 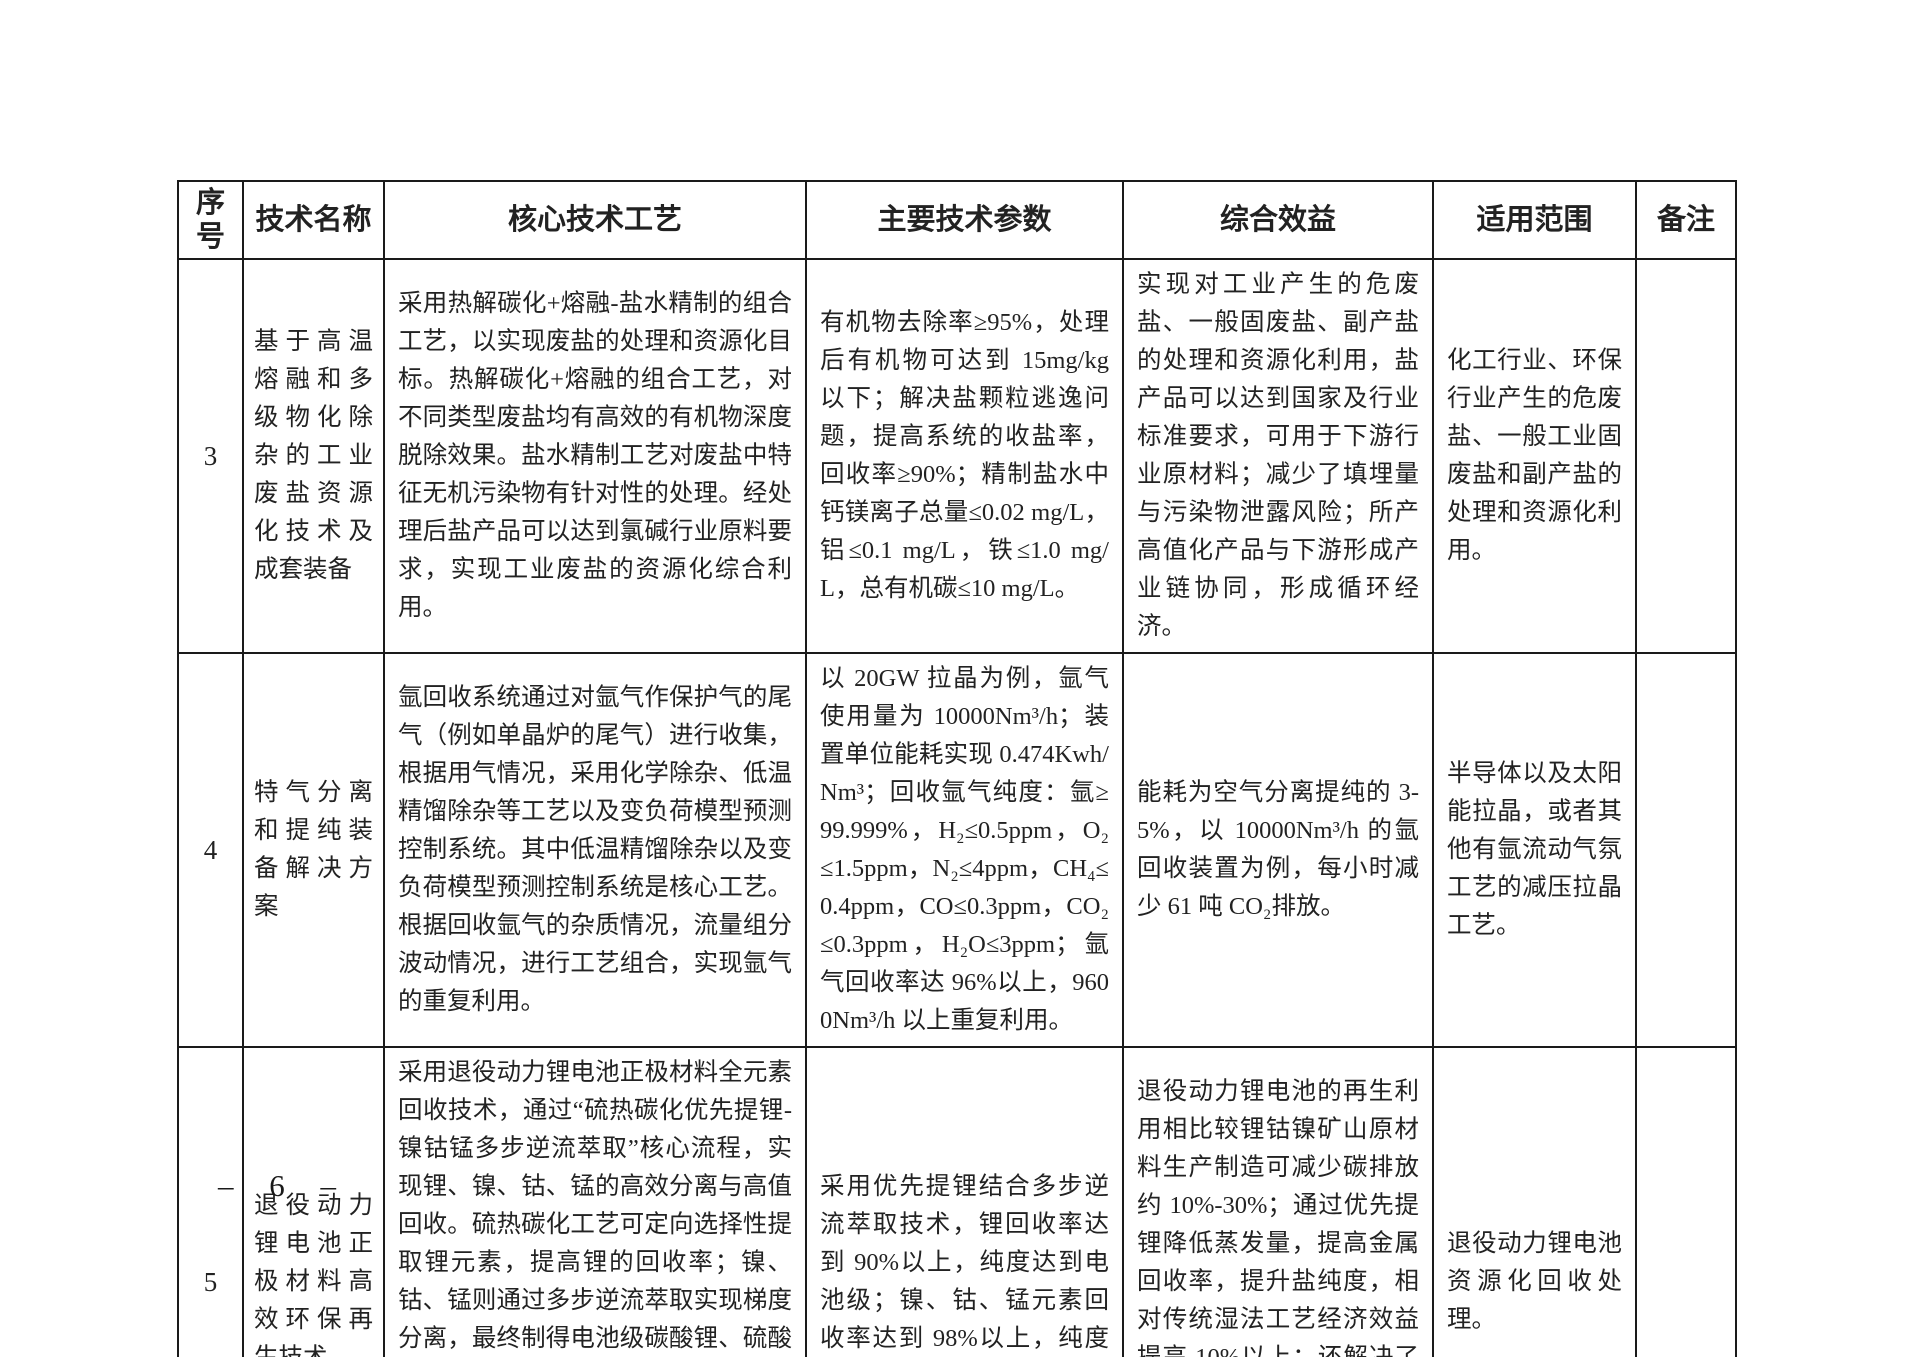 I want to click on header-technology-name: 技术名称, so click(x=313, y=220).